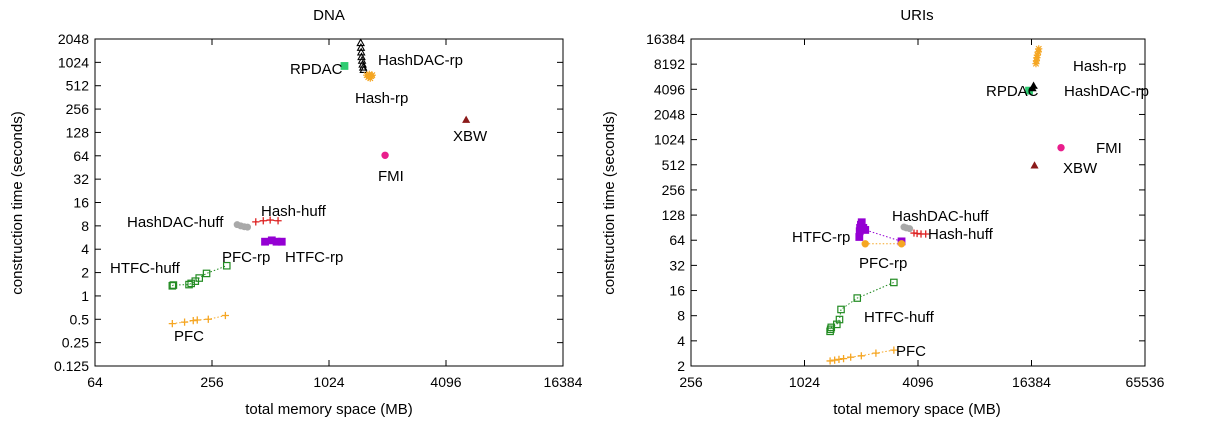  What do you see at coordinates (1012, 91) in the screenshot?
I see `annotation-rpdac: RPDAC` at bounding box center [1012, 91].